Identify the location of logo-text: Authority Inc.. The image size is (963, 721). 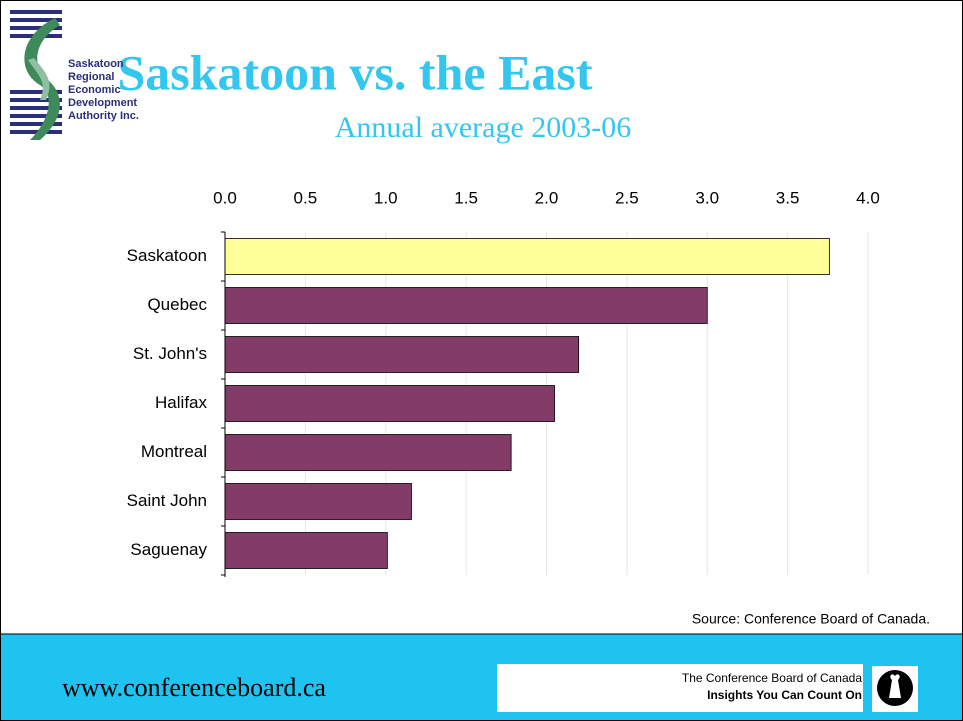
(103, 116).